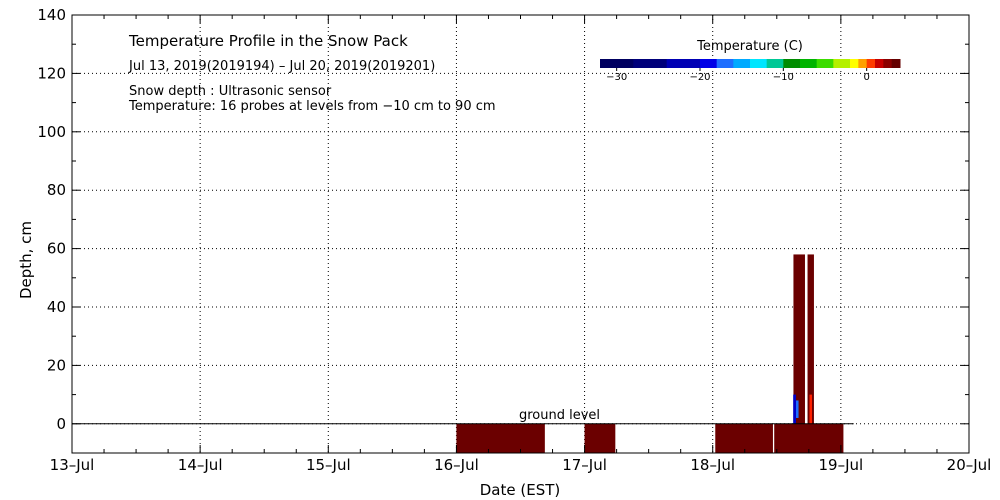  What do you see at coordinates (559, 415) in the screenshot?
I see `ground-level-label: ground level` at bounding box center [559, 415].